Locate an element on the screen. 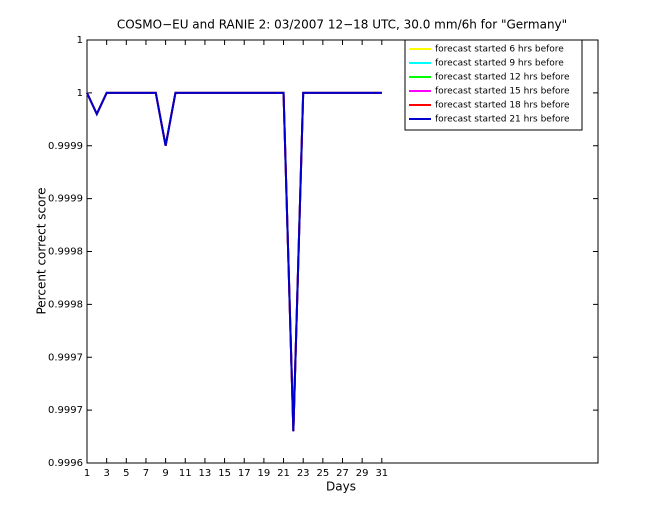 Image resolution: width=660 pixels, height=520 pixels. x-tick-label: 9 is located at coordinates (165, 473).